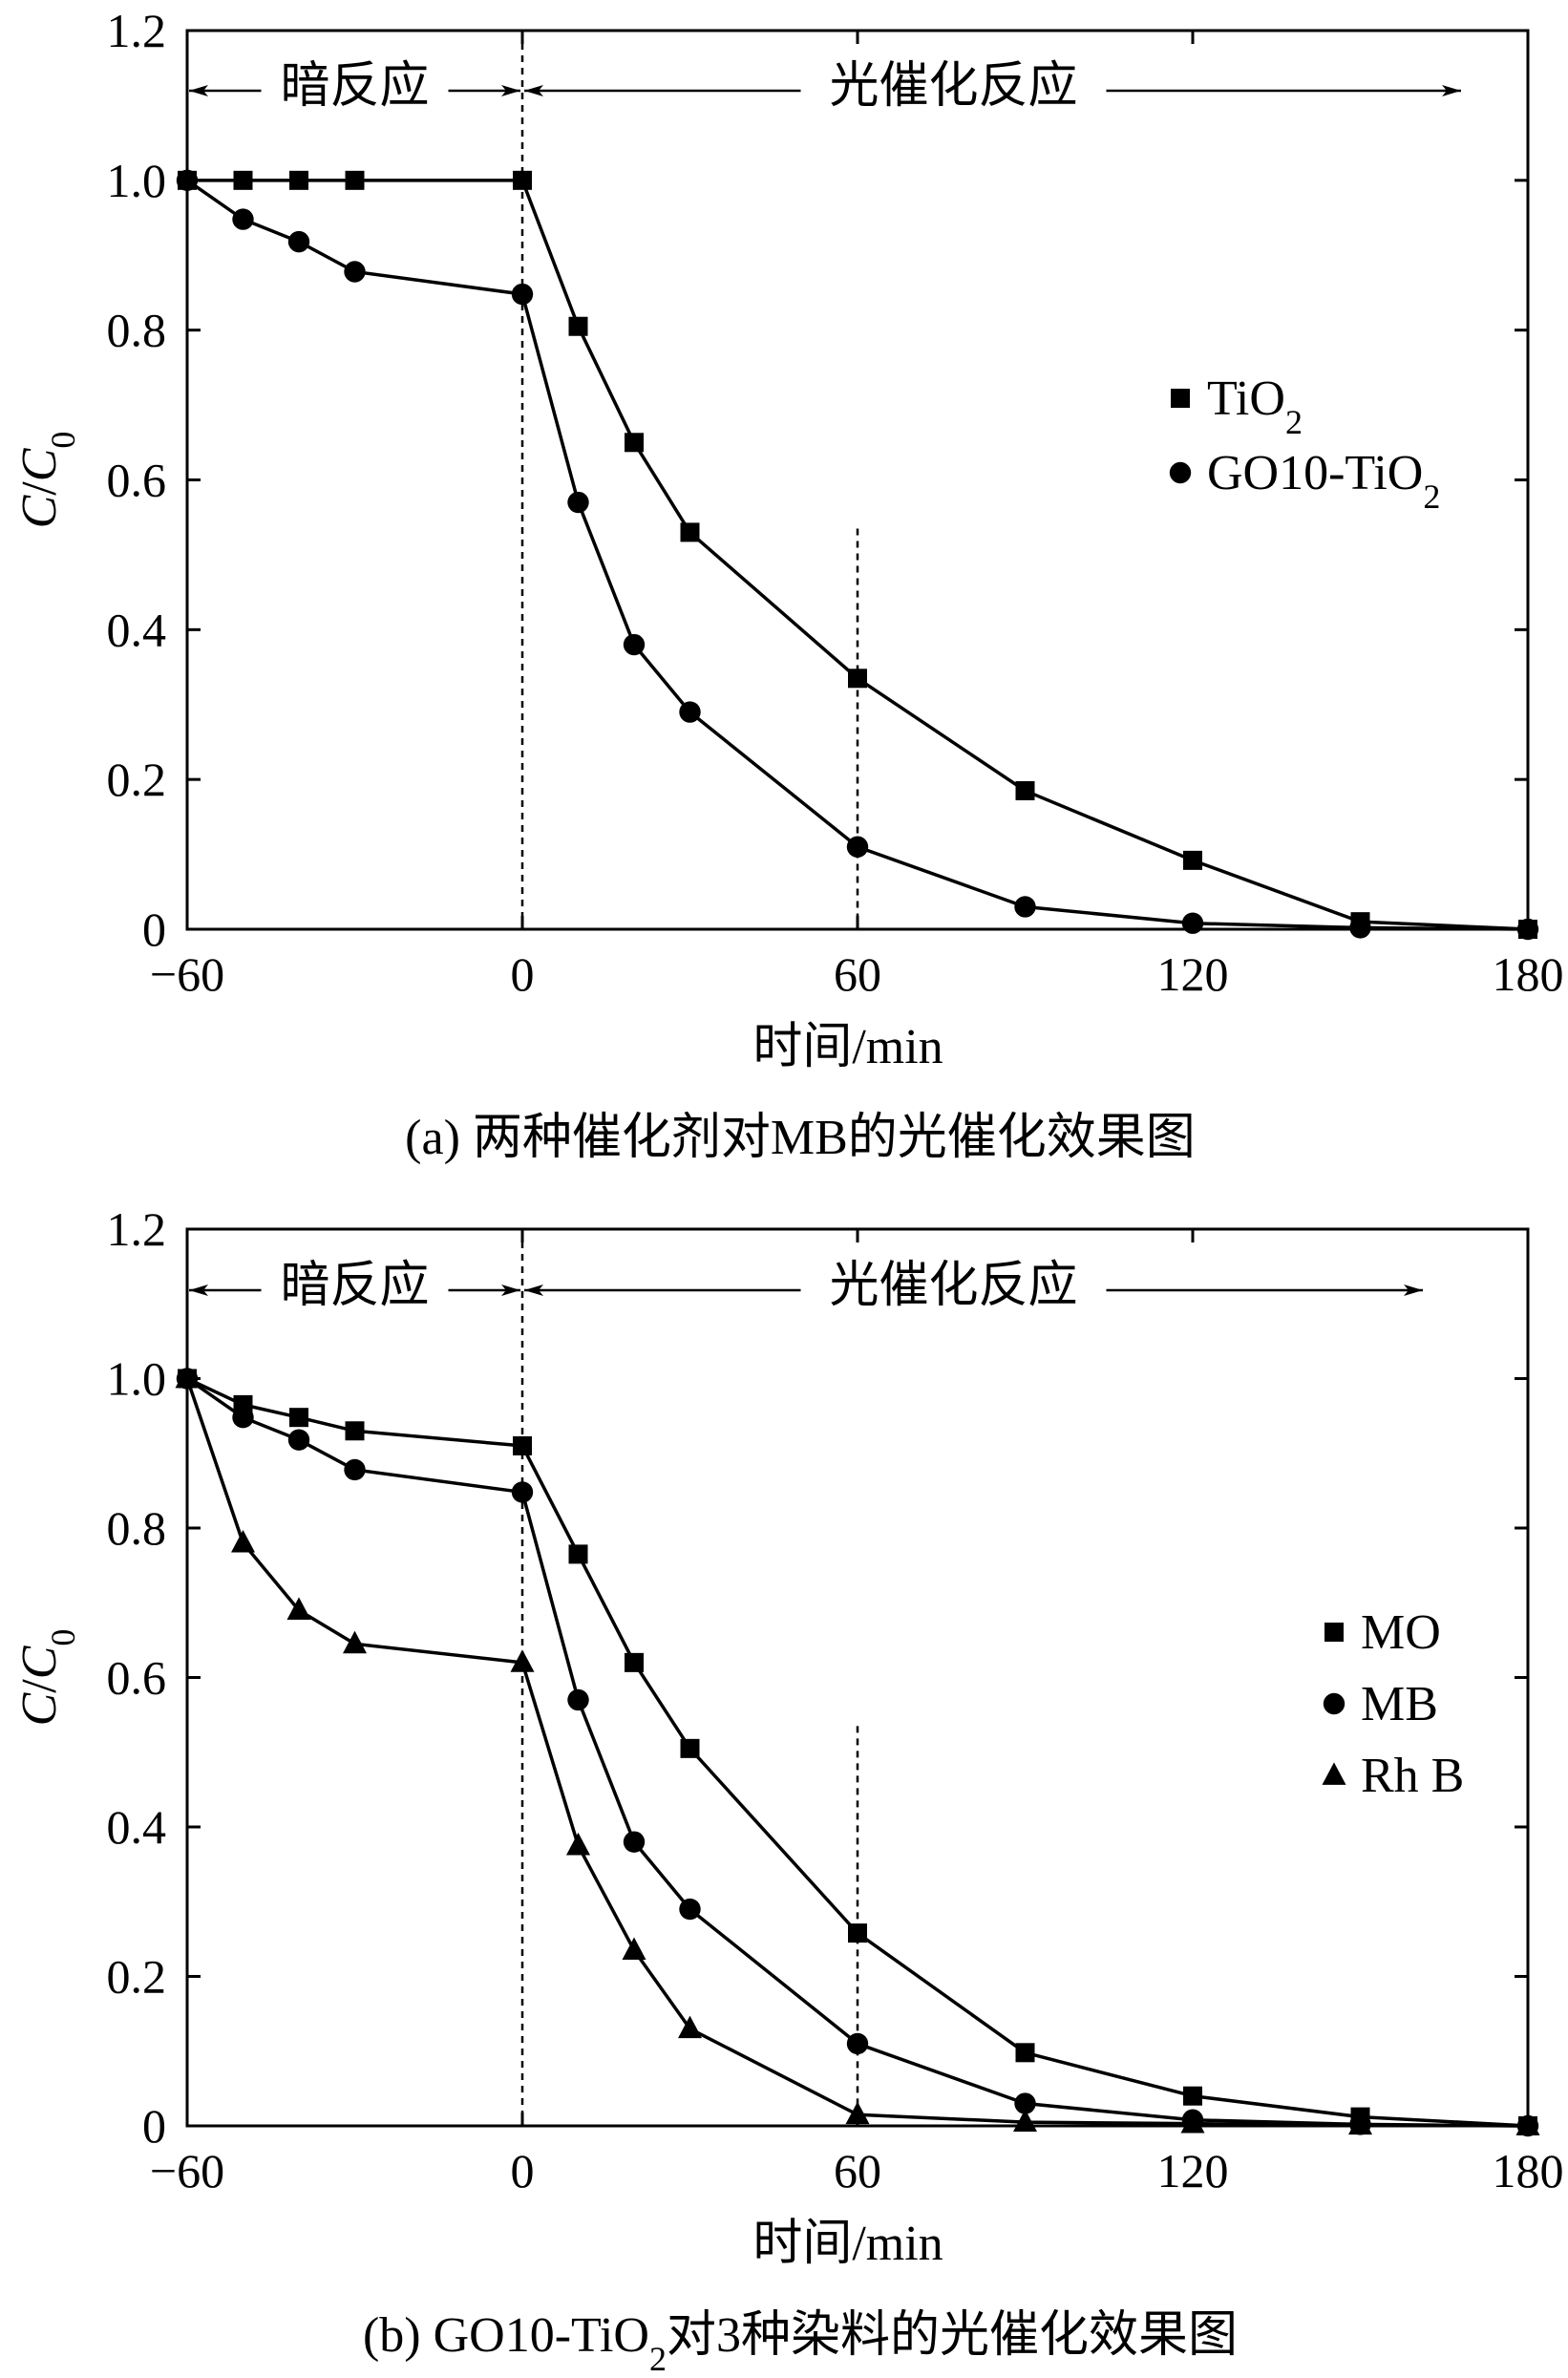 The height and width of the screenshot is (2378, 1568). What do you see at coordinates (658, 2359) in the screenshot?
I see `caption-subscript: 2` at bounding box center [658, 2359].